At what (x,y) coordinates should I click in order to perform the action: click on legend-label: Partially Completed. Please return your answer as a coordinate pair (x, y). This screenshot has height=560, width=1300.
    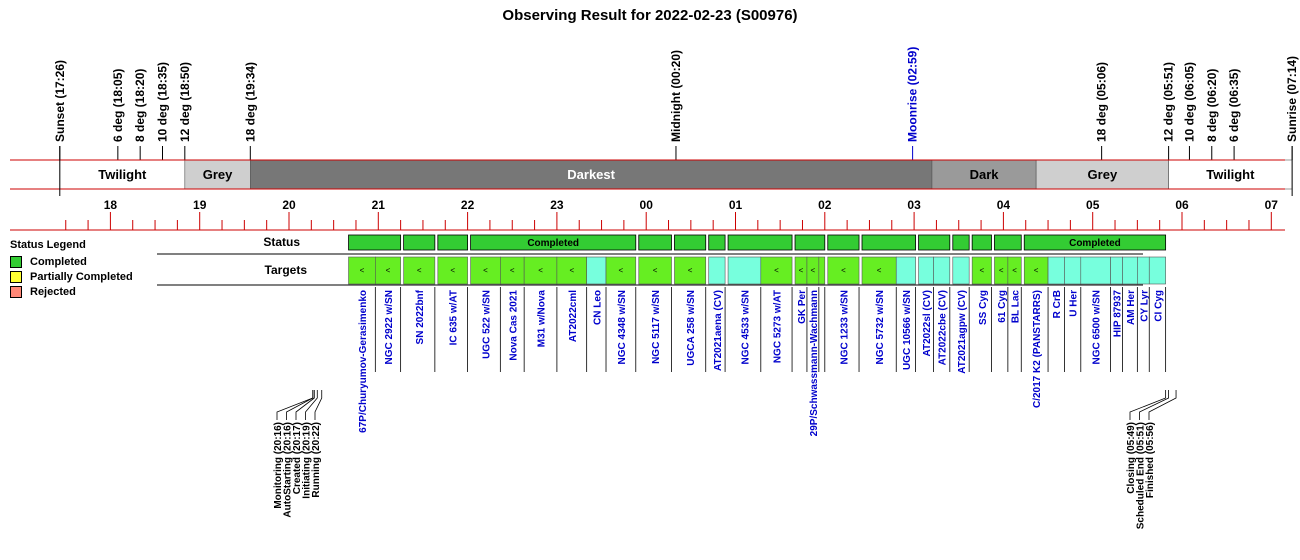
    Looking at the image, I should click on (81, 276).